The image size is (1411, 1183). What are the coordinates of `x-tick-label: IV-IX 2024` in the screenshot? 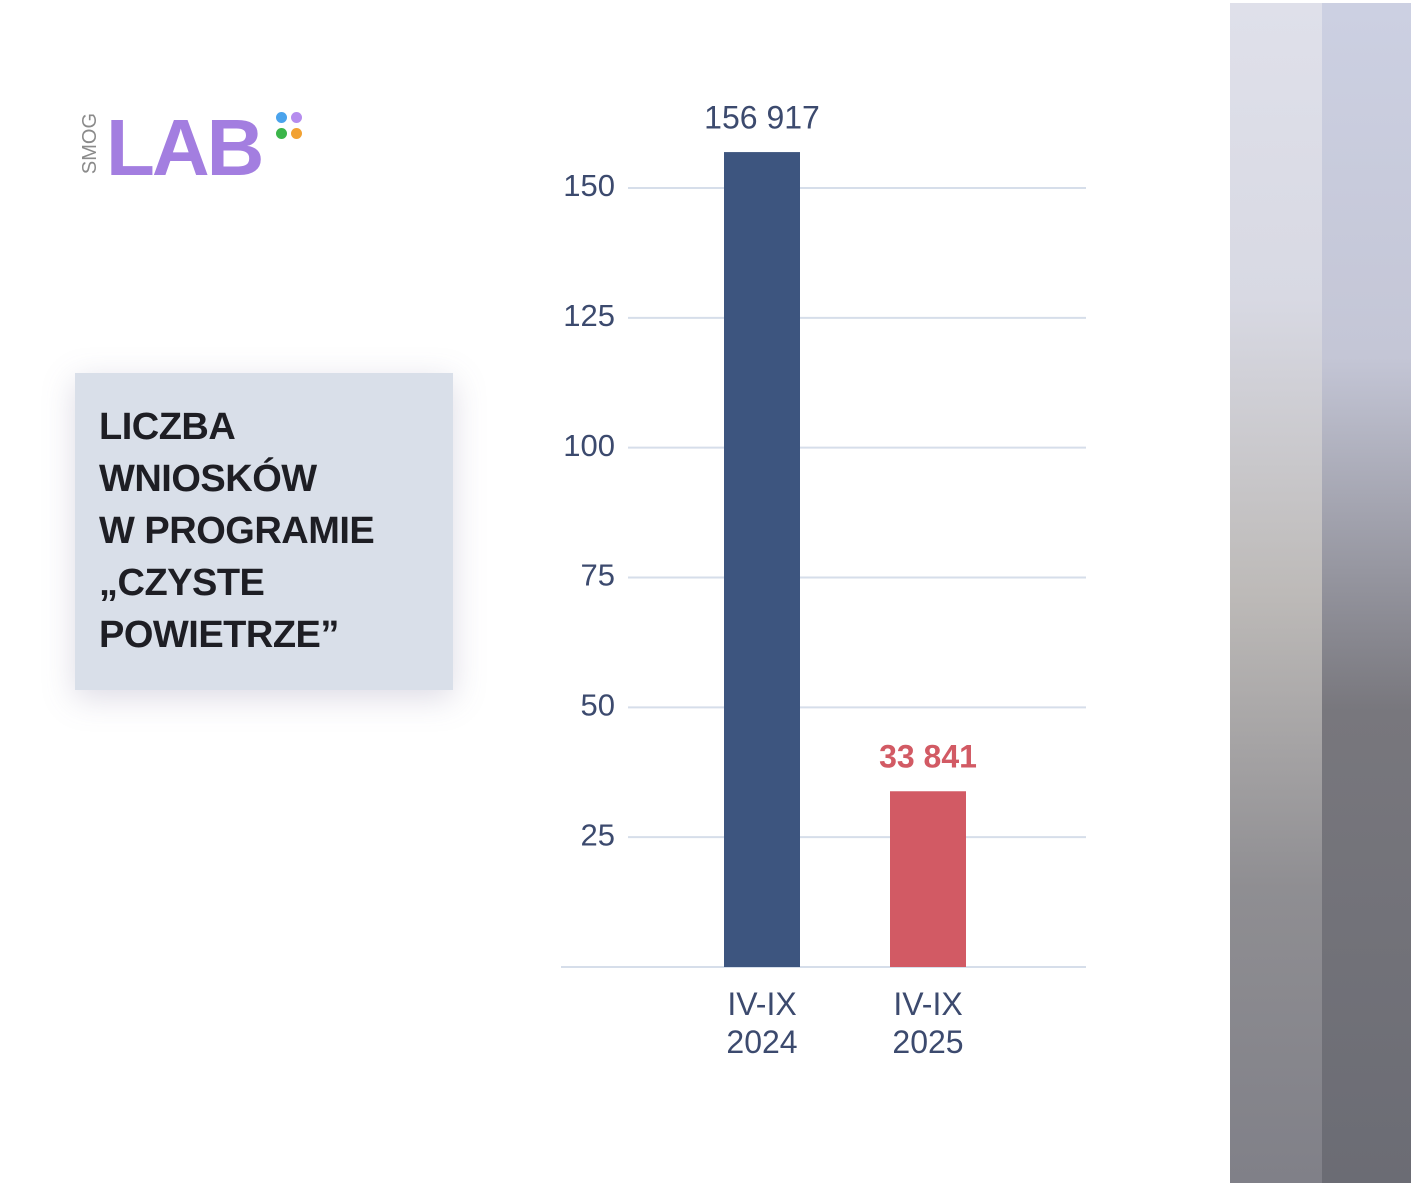 It's located at (762, 1023).